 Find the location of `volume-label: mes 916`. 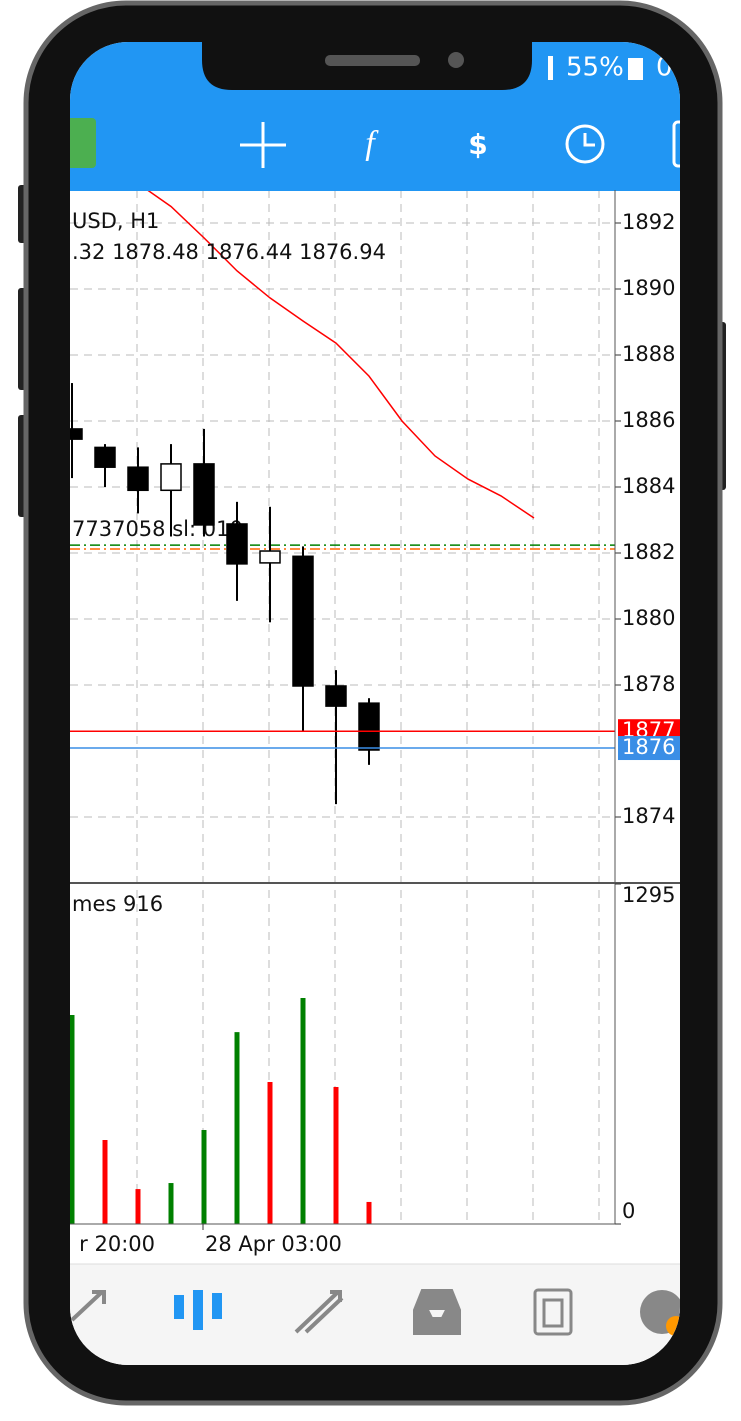

volume-label: mes 916 is located at coordinates (117, 904).